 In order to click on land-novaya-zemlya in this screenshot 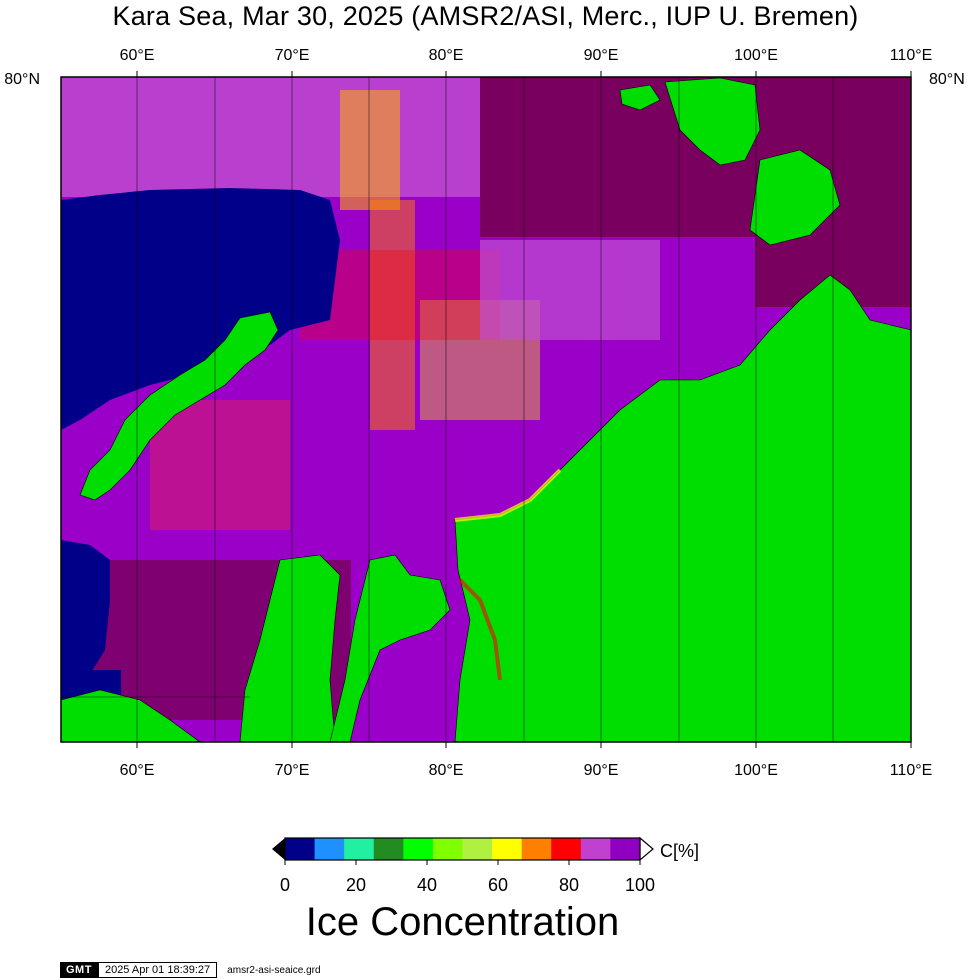, I will do `click(179, 406)`.